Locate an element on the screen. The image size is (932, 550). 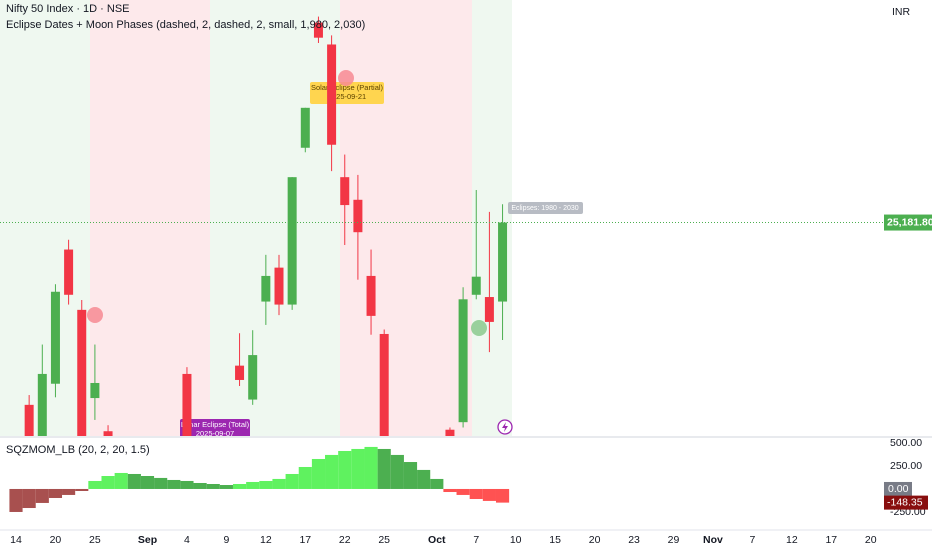
chart-title: Nifty 50 Index · 1D · NSE is located at coordinates (68, 9).